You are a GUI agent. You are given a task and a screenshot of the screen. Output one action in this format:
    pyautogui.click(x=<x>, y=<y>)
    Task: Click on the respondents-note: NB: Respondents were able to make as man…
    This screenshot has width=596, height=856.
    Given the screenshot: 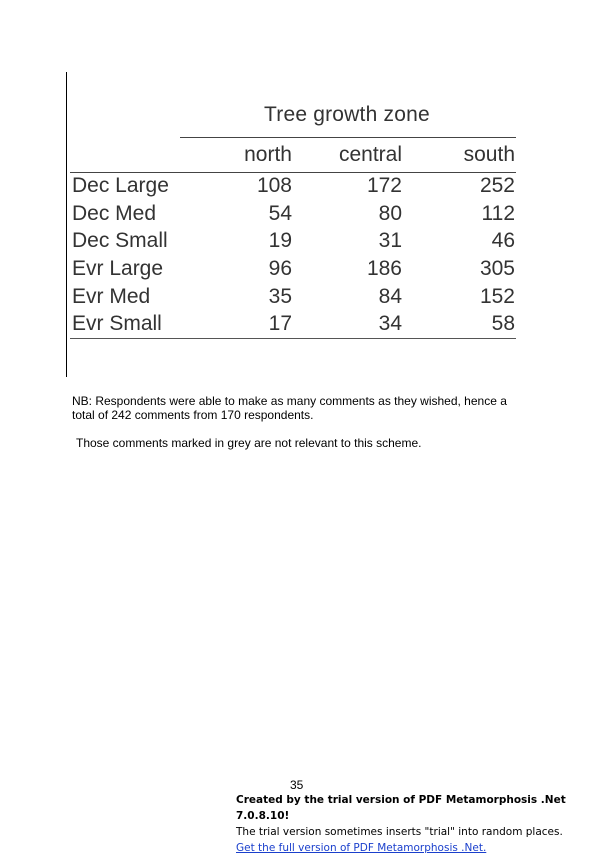 What is the action you would take?
    pyautogui.click(x=297, y=408)
    